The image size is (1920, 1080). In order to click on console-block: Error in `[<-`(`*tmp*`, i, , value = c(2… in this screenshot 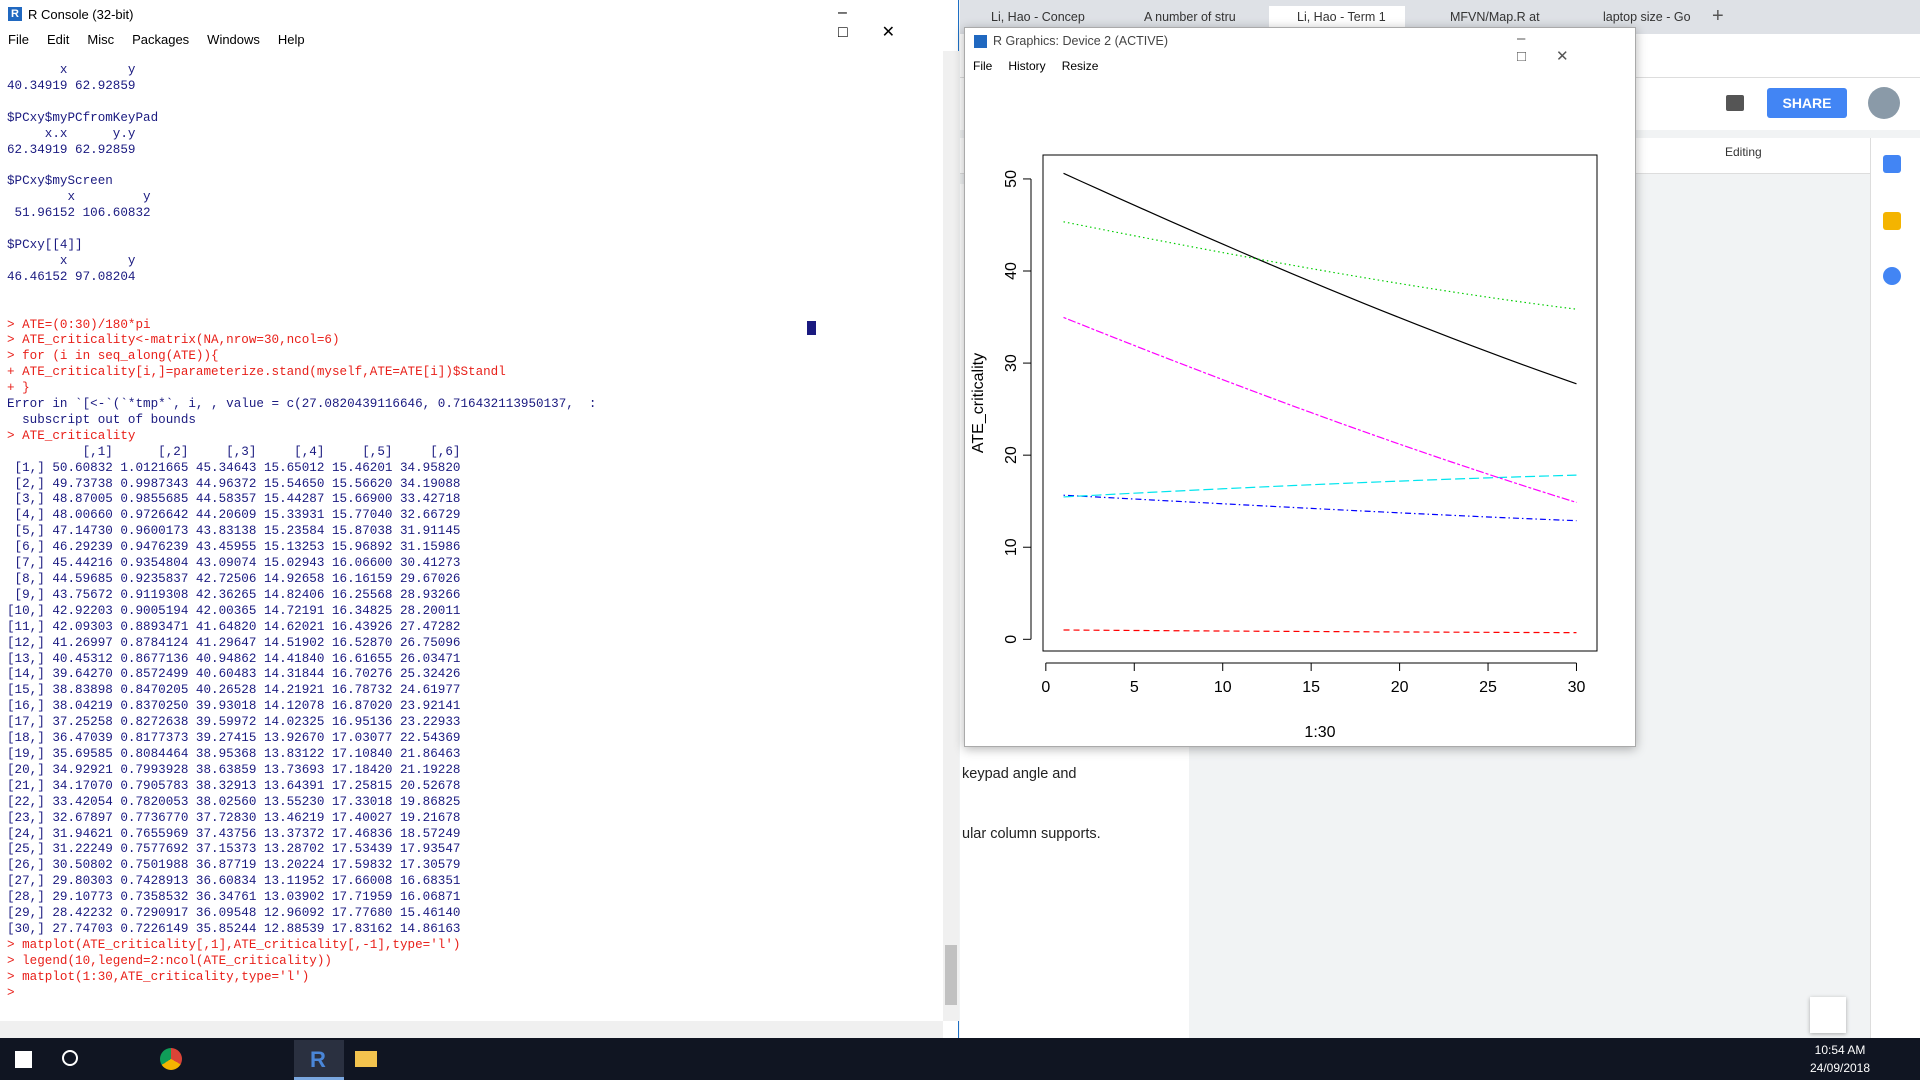, I will do `click(301, 413)`.